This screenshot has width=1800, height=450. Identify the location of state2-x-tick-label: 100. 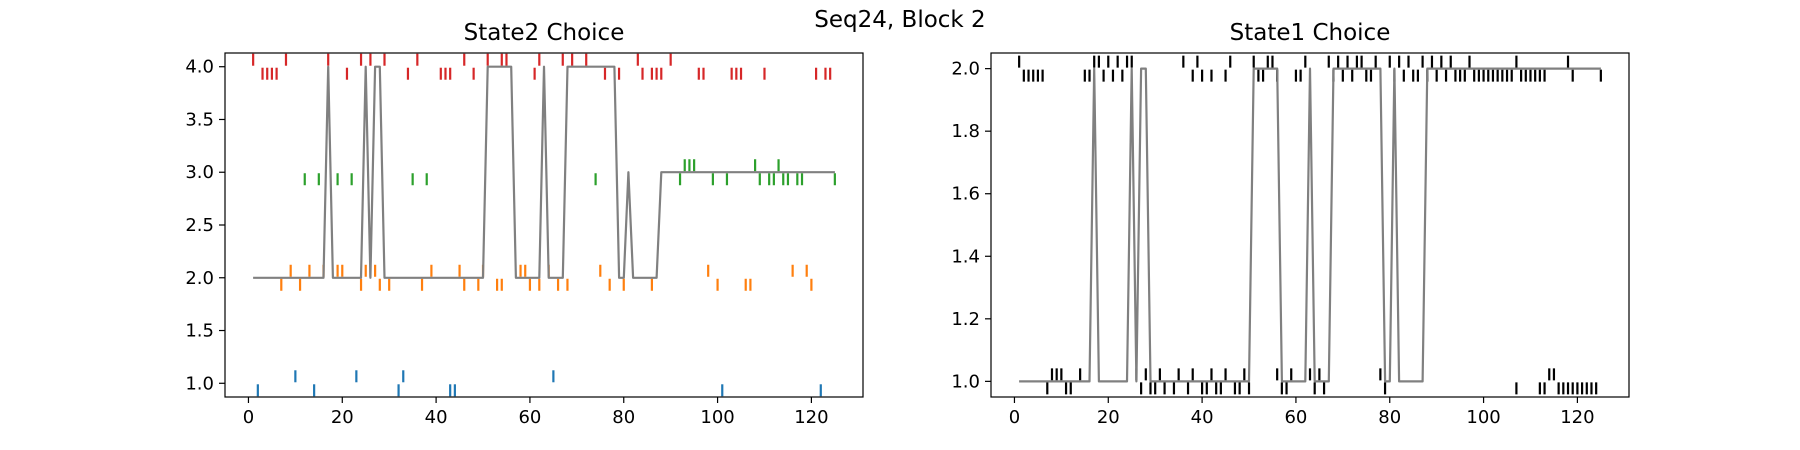
(717, 417).